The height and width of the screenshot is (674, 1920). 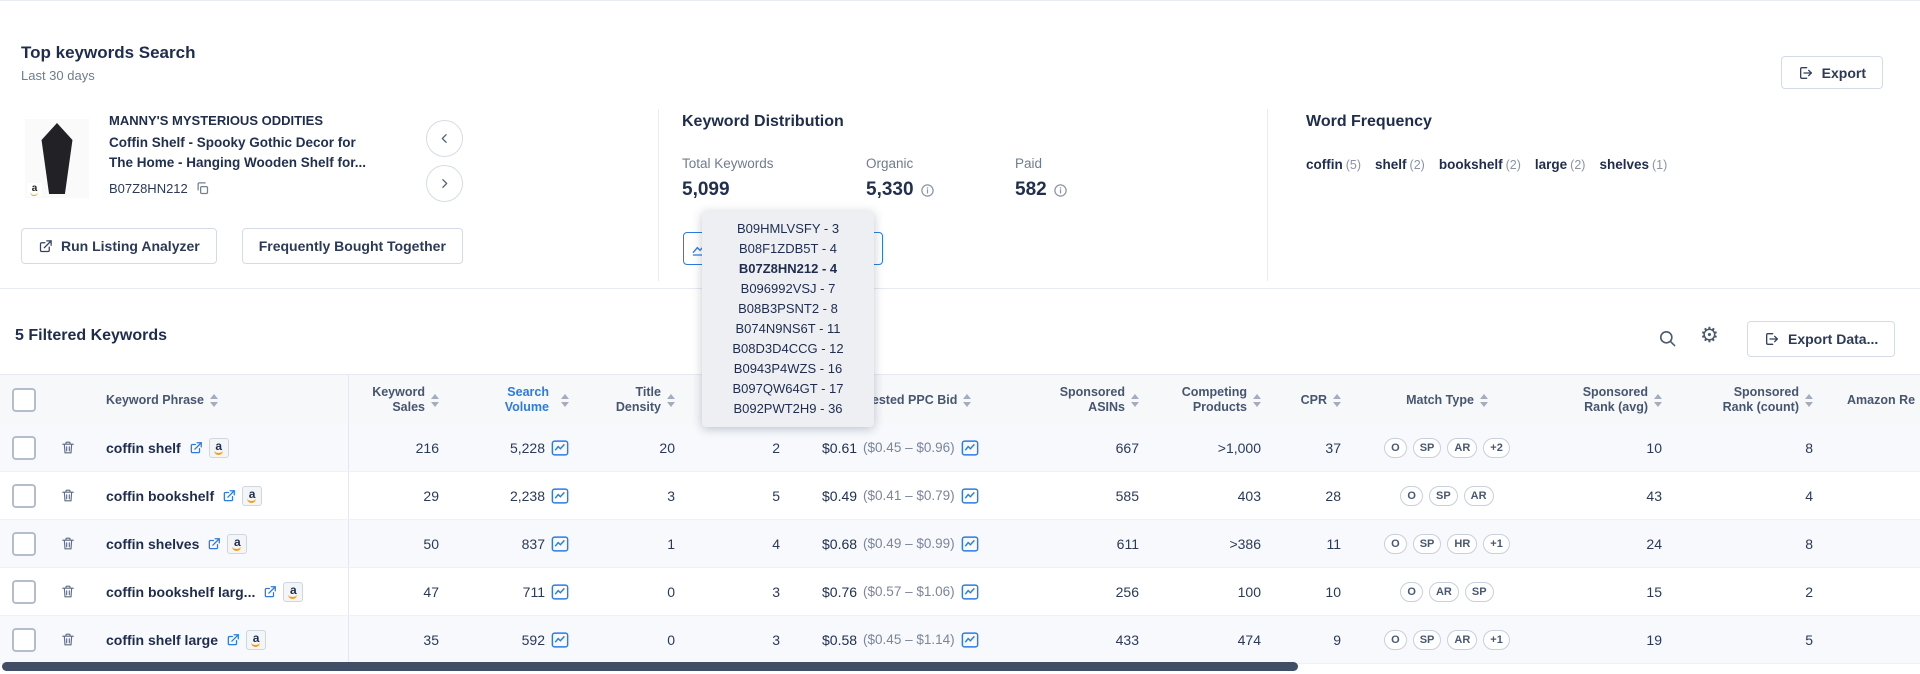 I want to click on coffin-product, so click(x=57, y=158).